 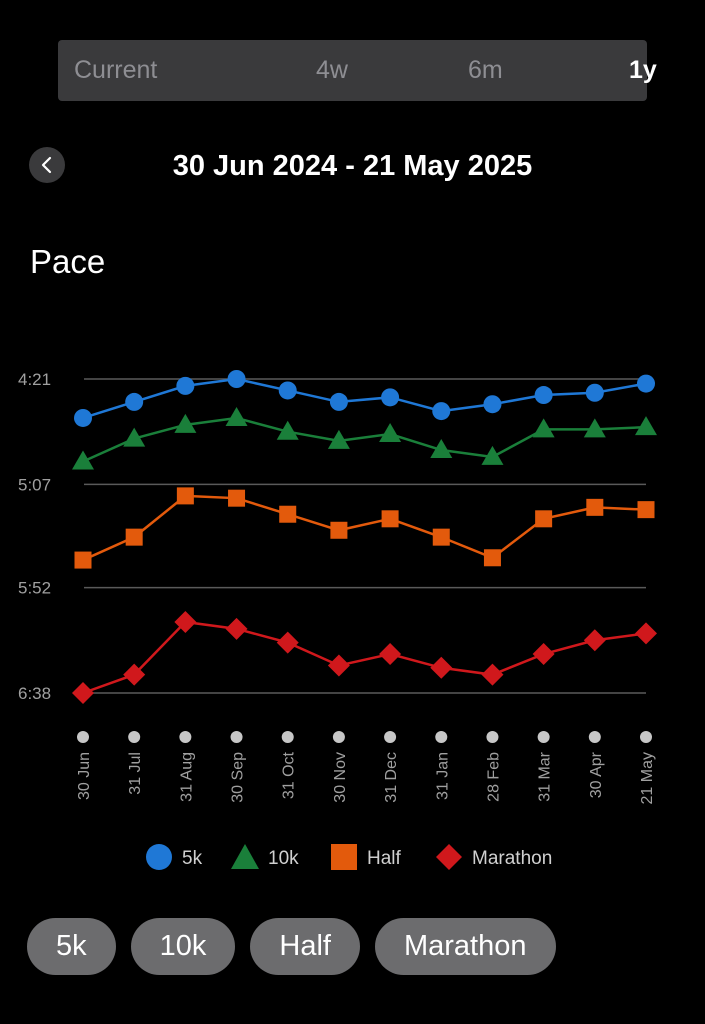 I want to click on x-tick-label: 30 Nov, so click(x=340, y=777).